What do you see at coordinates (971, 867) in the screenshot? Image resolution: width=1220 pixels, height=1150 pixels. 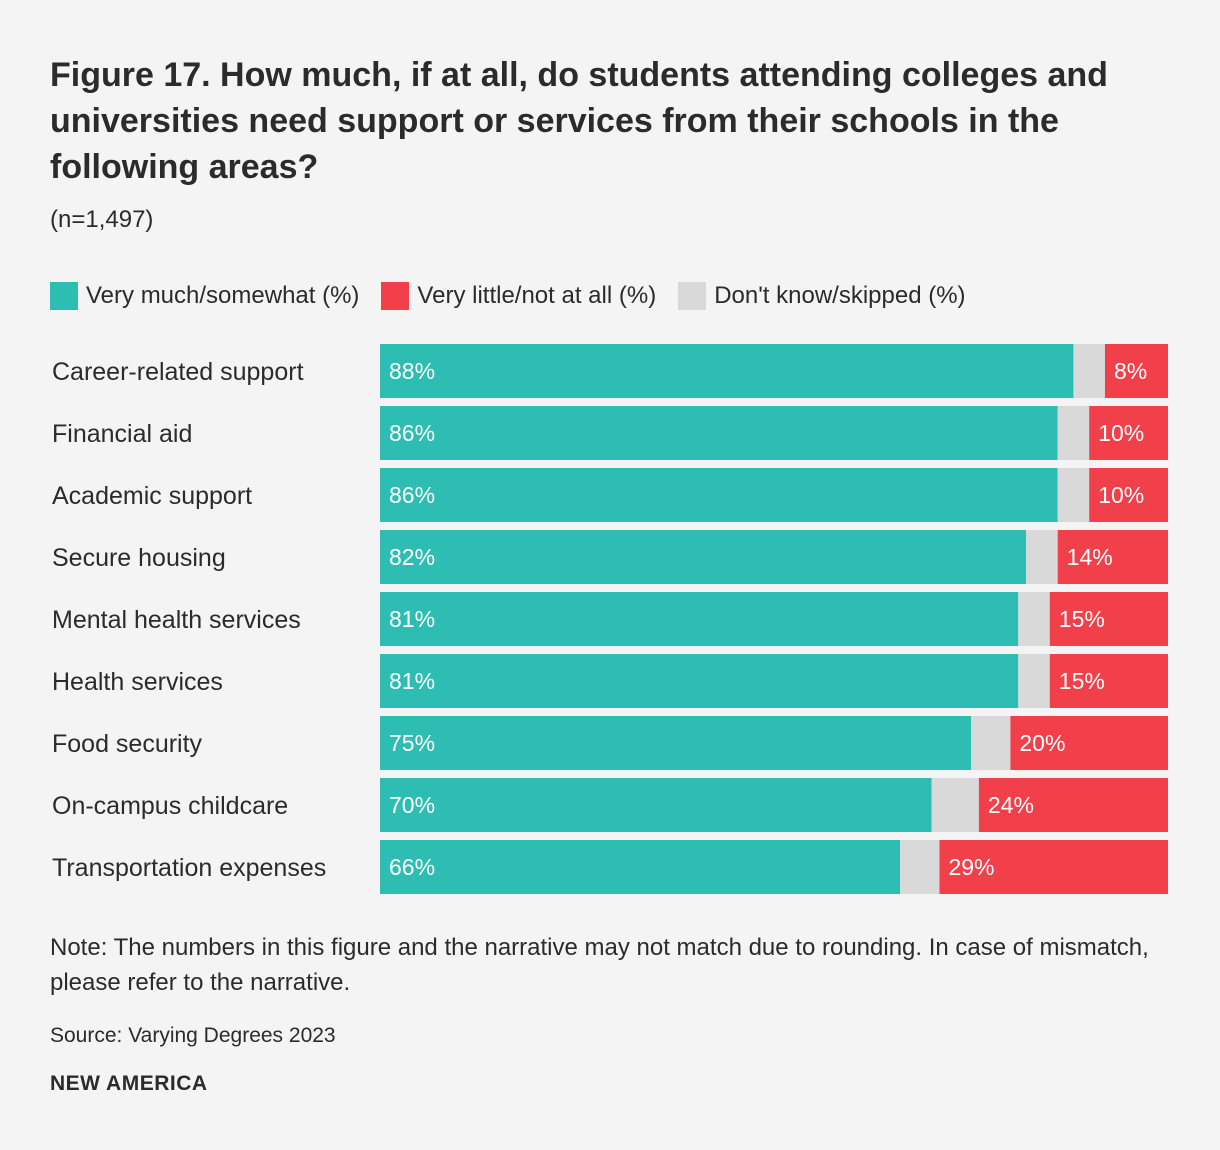 I see `data-label-negative: 29%` at bounding box center [971, 867].